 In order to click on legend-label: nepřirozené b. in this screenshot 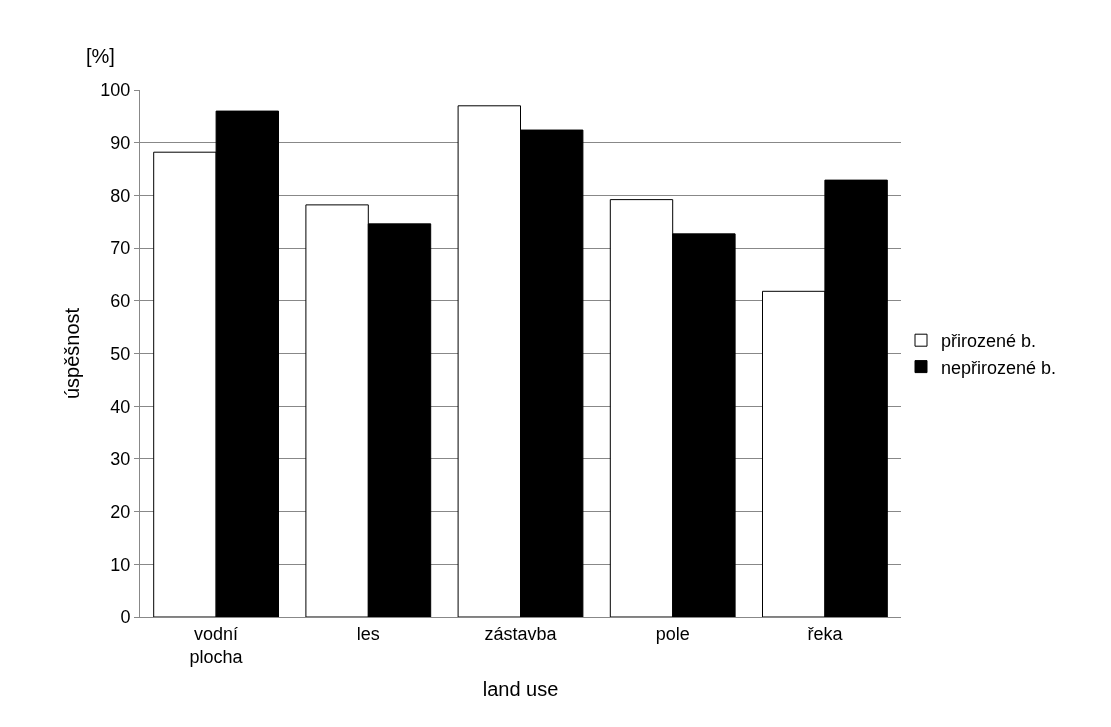, I will do `click(999, 367)`.